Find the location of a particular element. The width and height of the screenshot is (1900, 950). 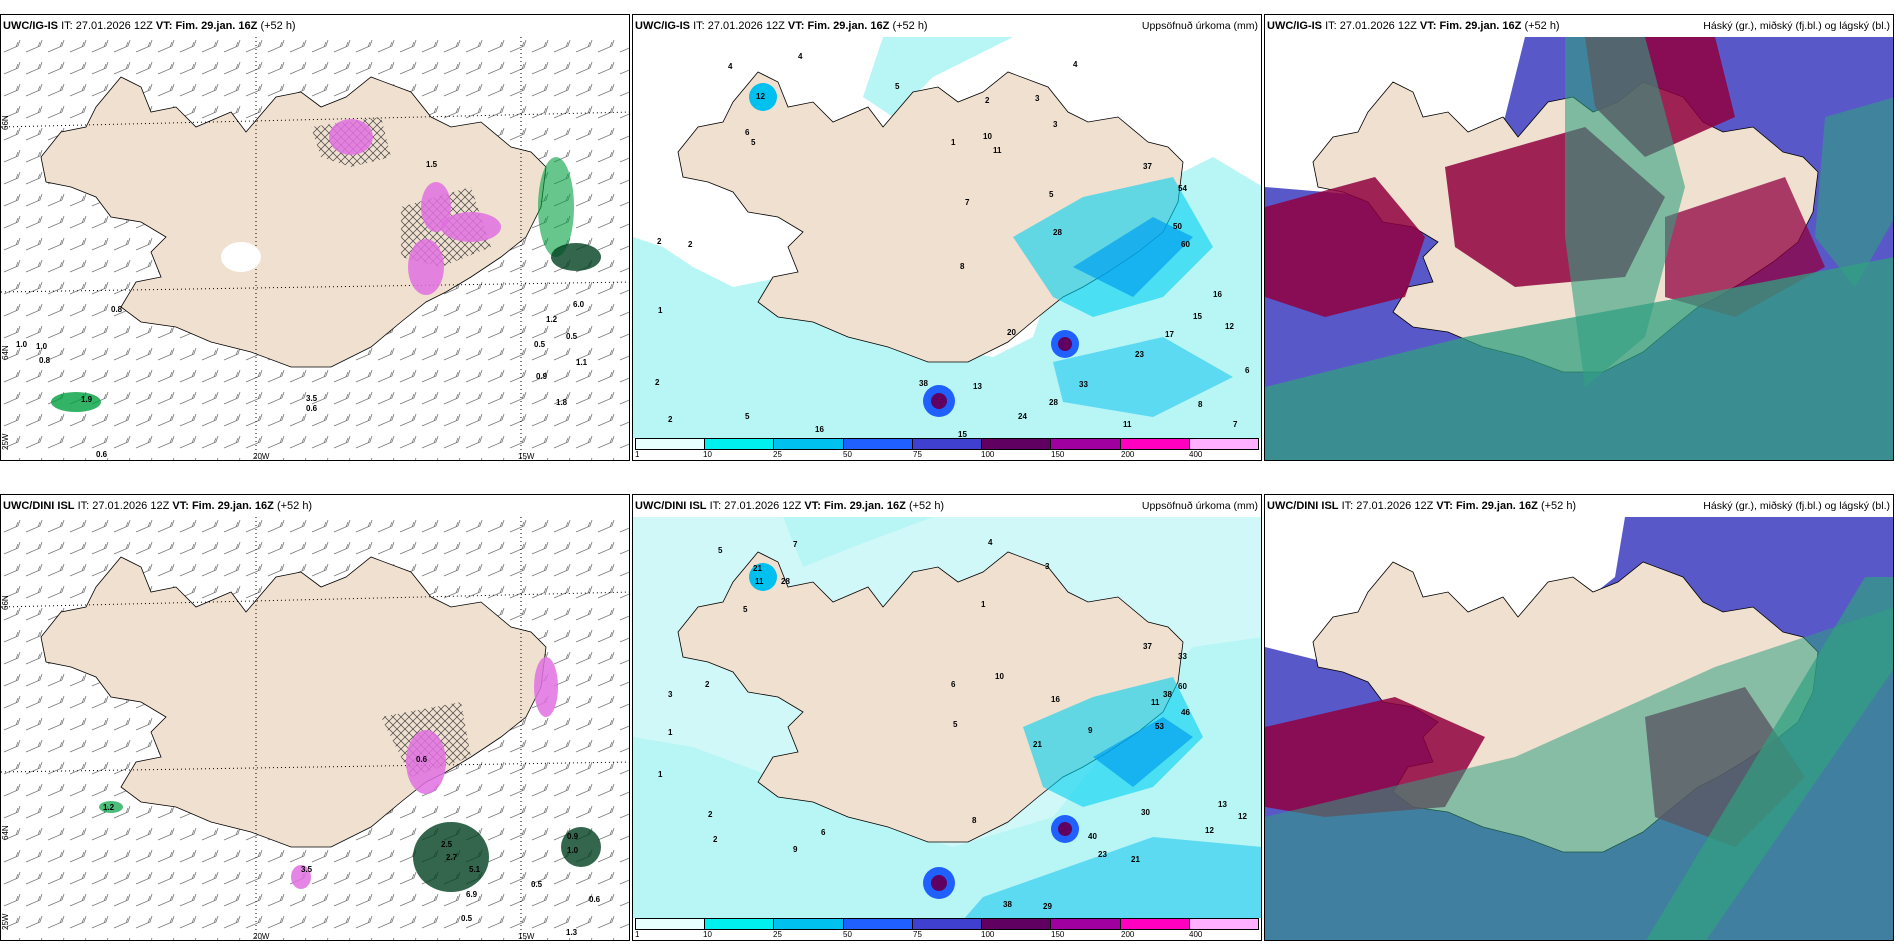

snow-label: 6.0 is located at coordinates (579, 304).